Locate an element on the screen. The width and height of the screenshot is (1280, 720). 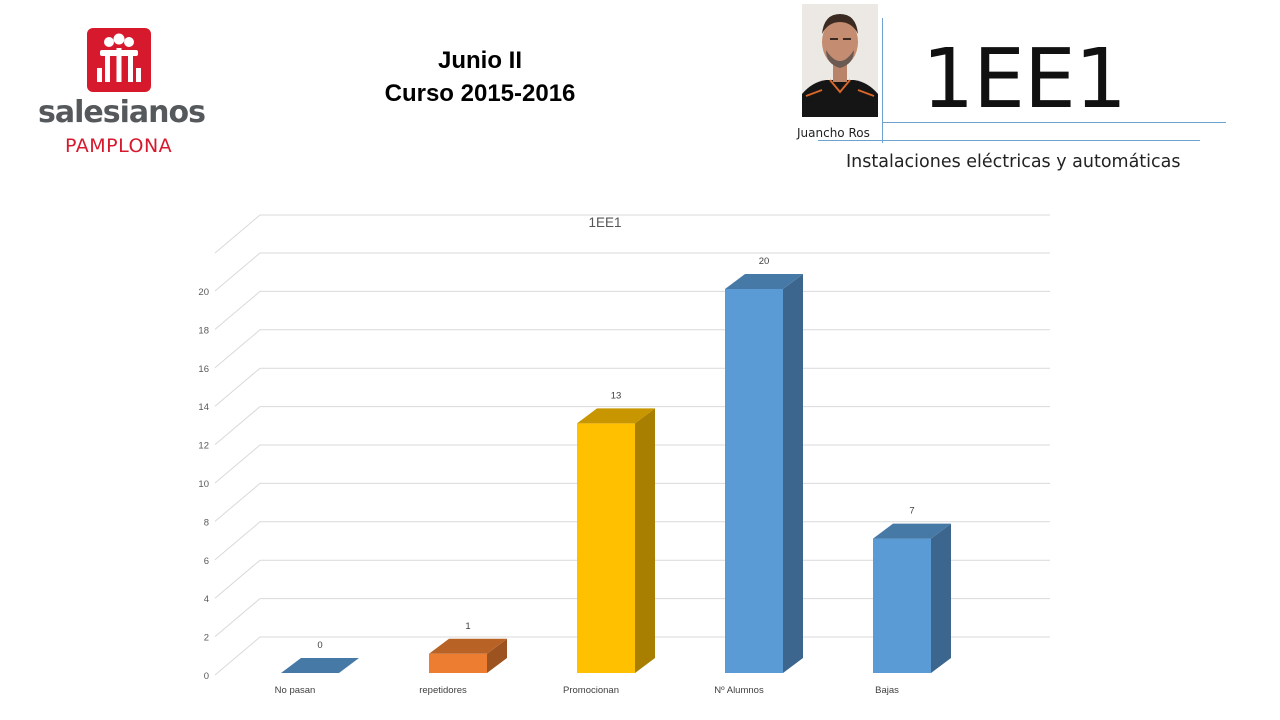
logo-city: PAMPLONA is located at coordinates (119, 146).